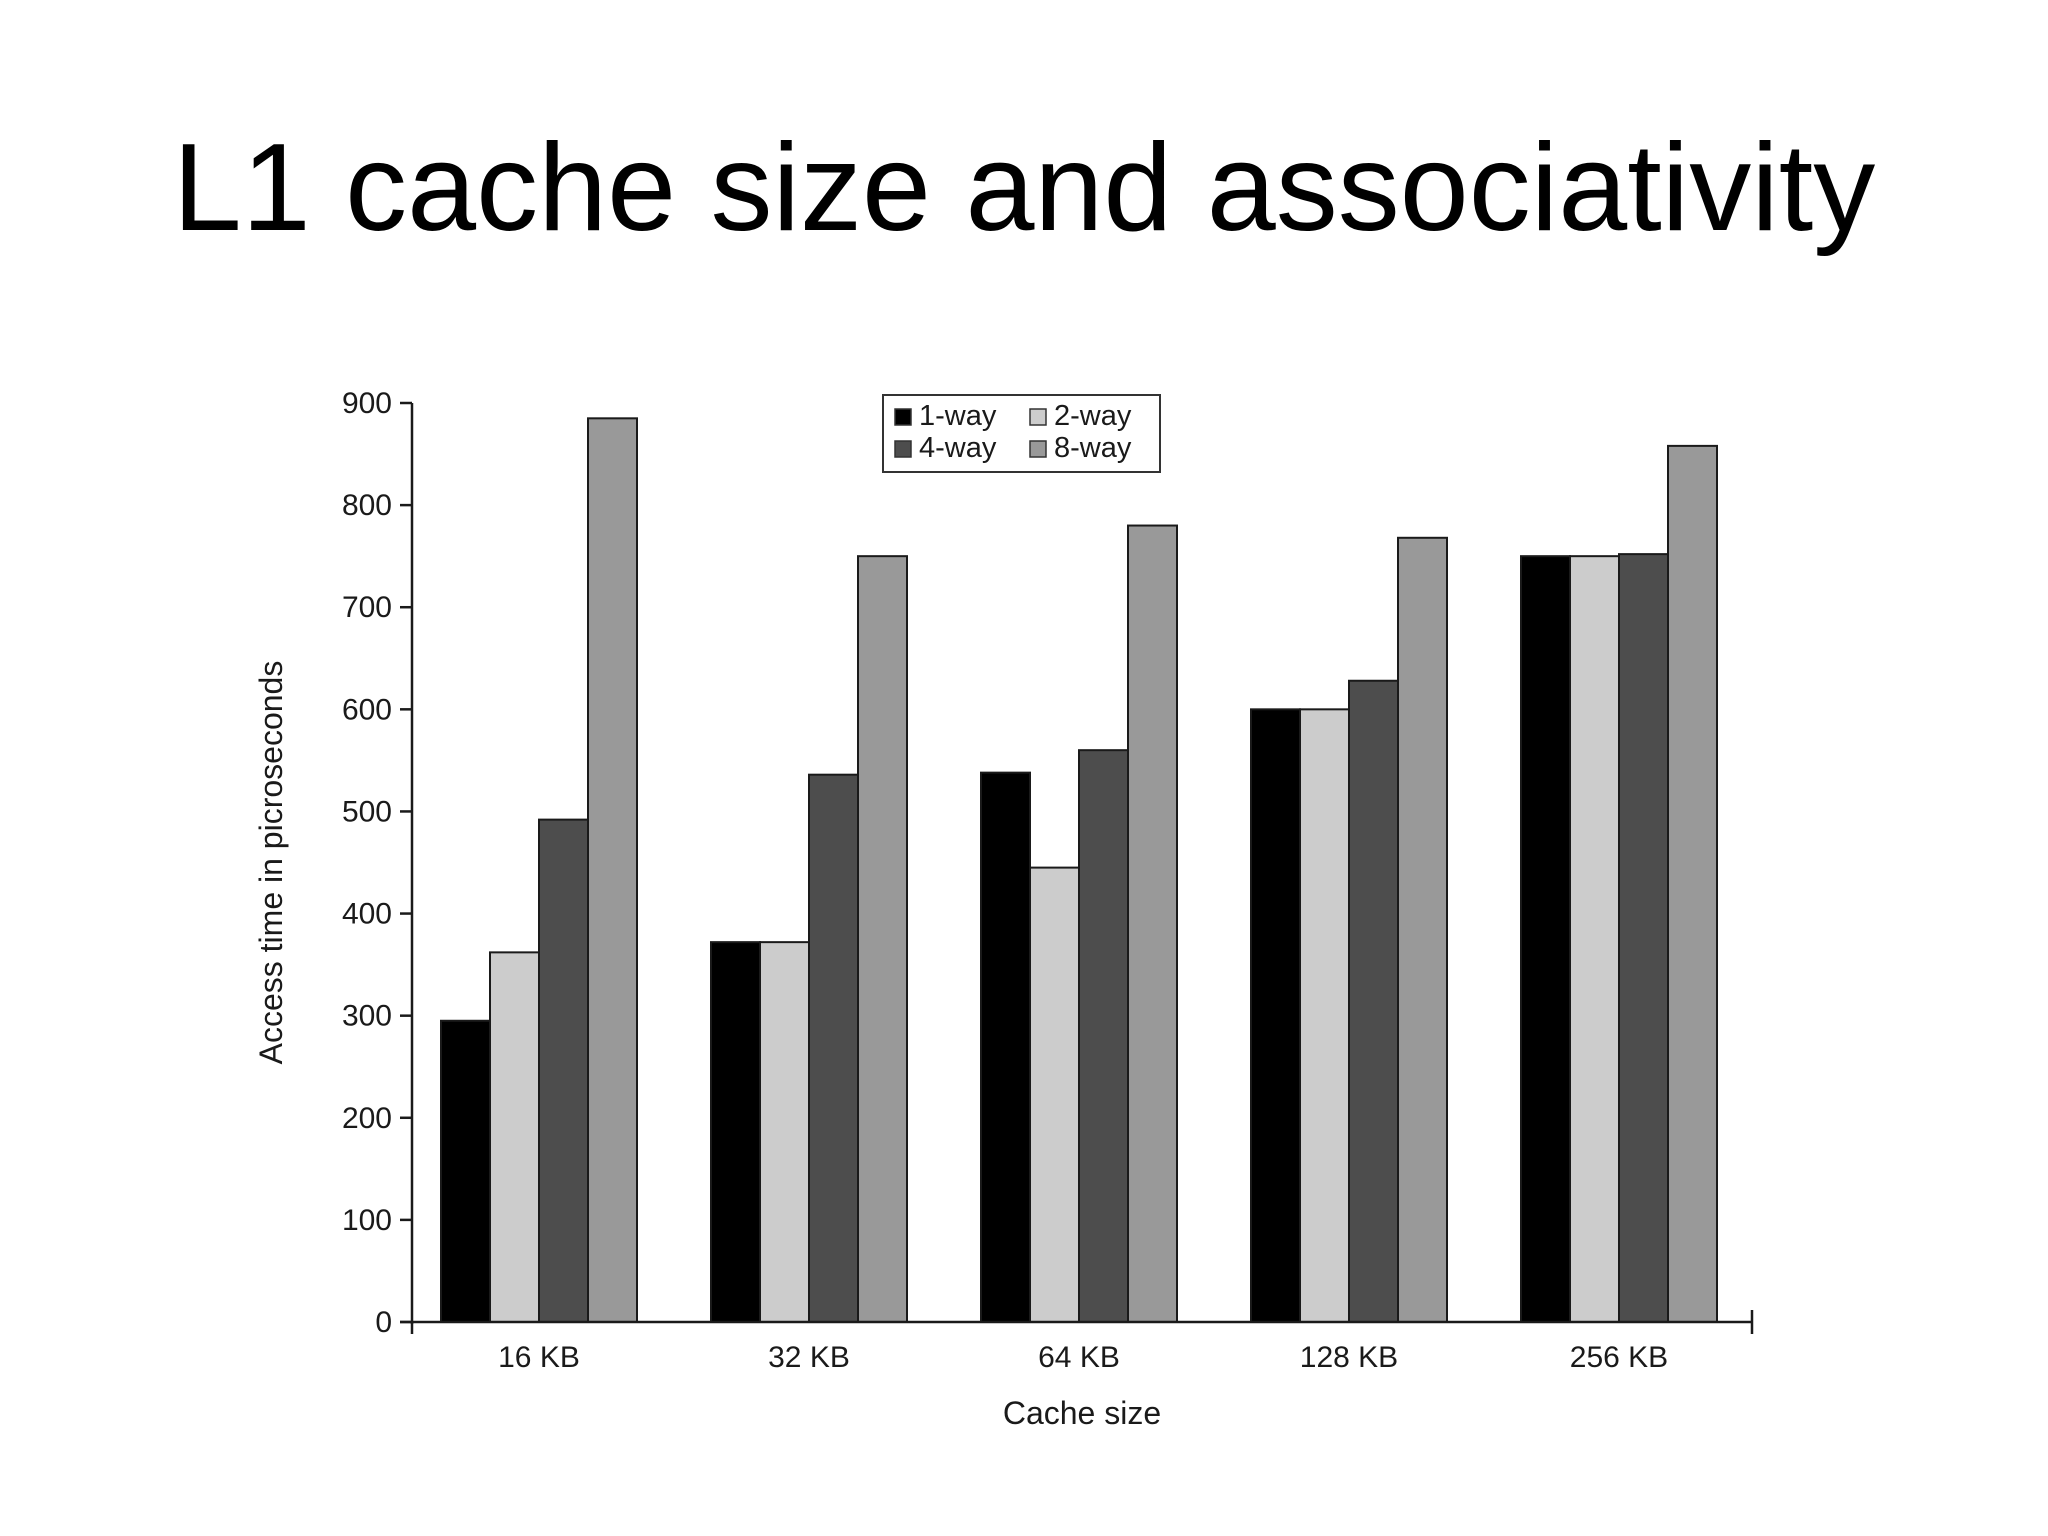 The height and width of the screenshot is (1536, 2048). I want to click on chart-legend: 1-way 2-way 4-way 8-way, so click(1021, 433).